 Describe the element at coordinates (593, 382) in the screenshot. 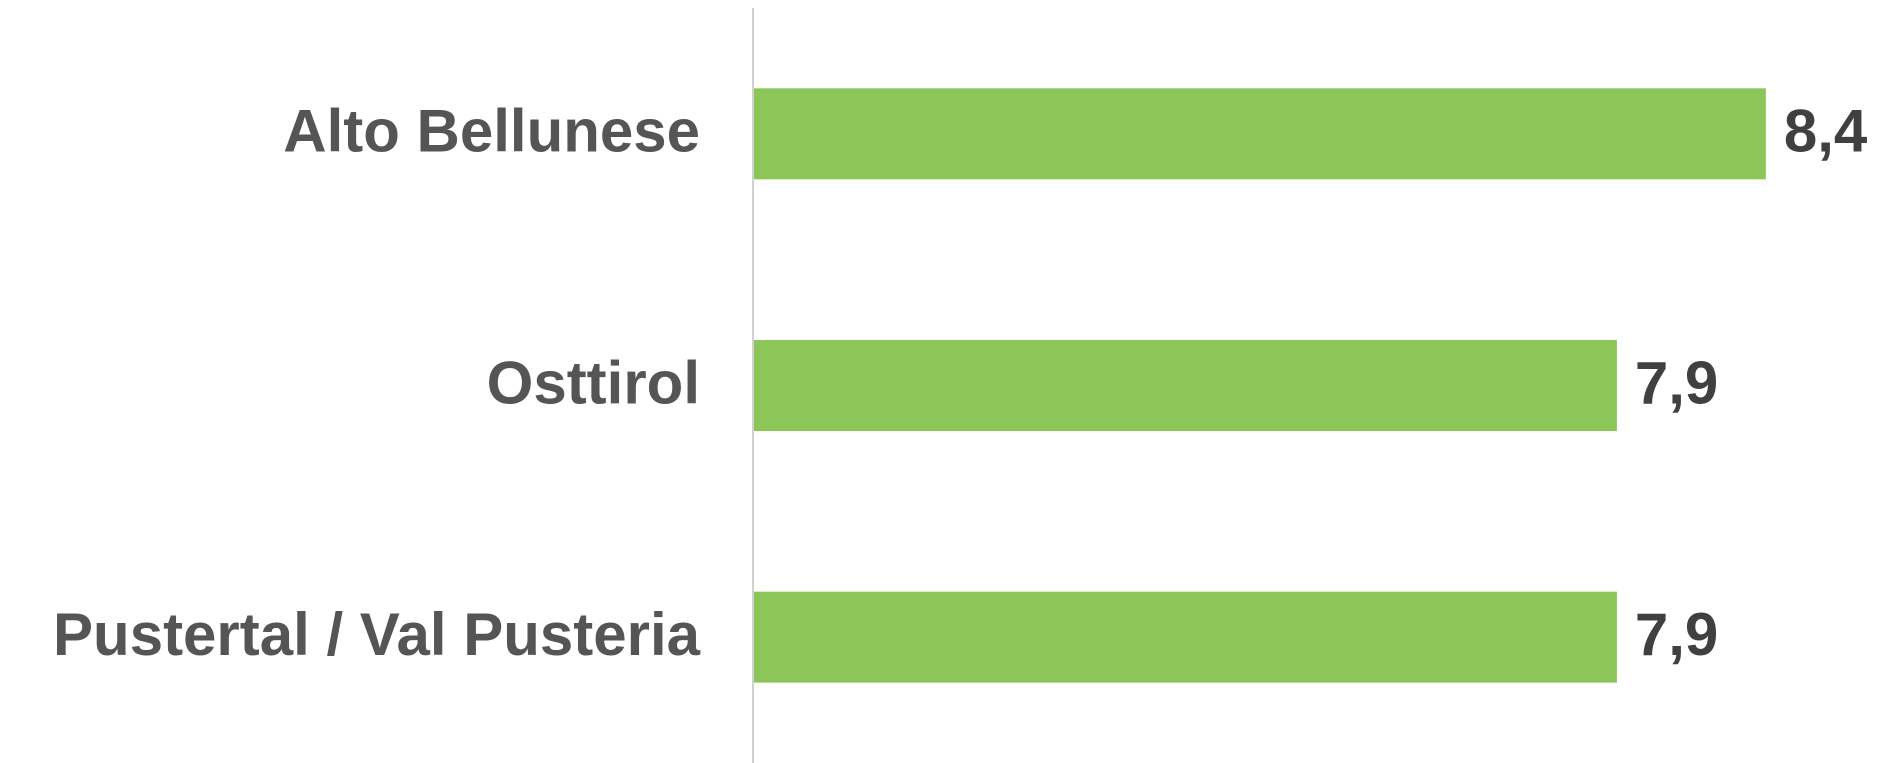

I see `category-label: Osttirol` at that location.